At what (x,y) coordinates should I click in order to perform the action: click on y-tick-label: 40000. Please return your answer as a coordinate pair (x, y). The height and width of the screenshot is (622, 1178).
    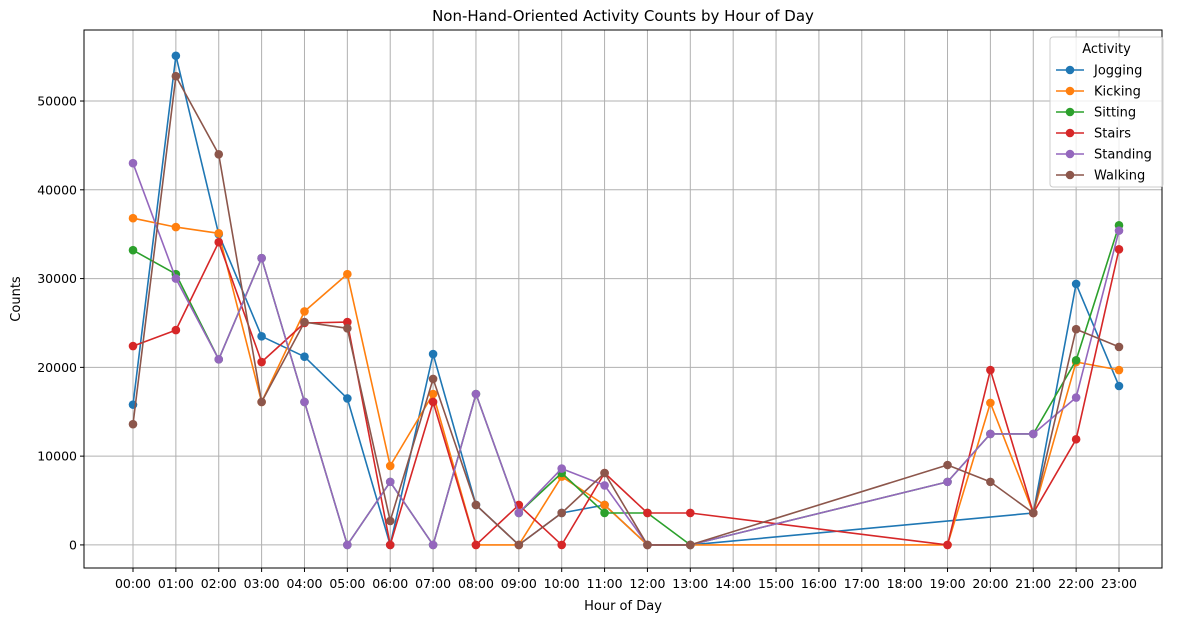
    Looking at the image, I should click on (57, 189).